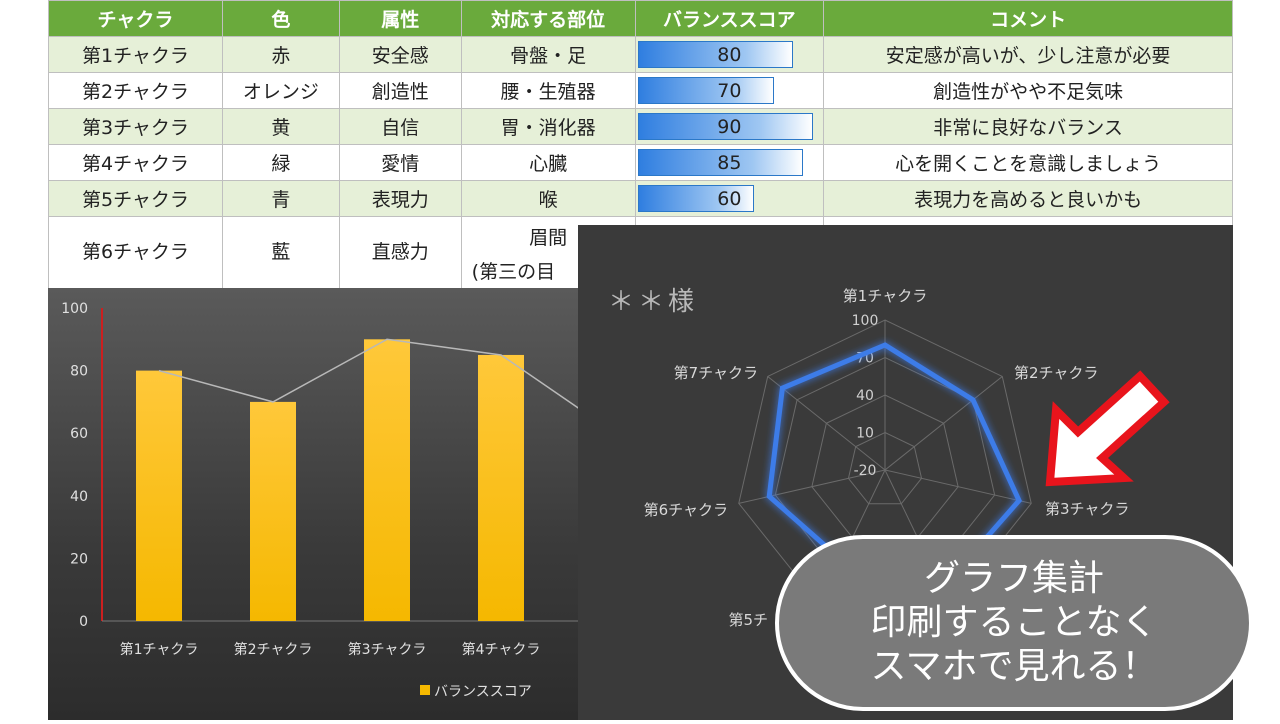  Describe the element at coordinates (483, 692) in the screenshot. I see `legend-label: バランススコア` at that location.